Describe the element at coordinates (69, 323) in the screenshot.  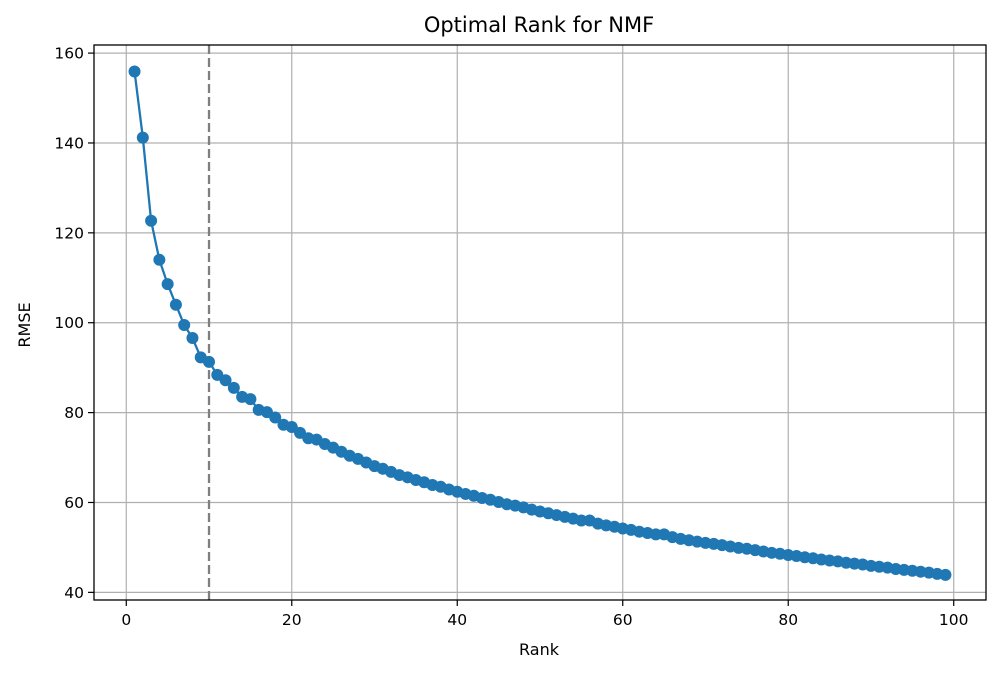
I see `y-tick-label: 100` at that location.